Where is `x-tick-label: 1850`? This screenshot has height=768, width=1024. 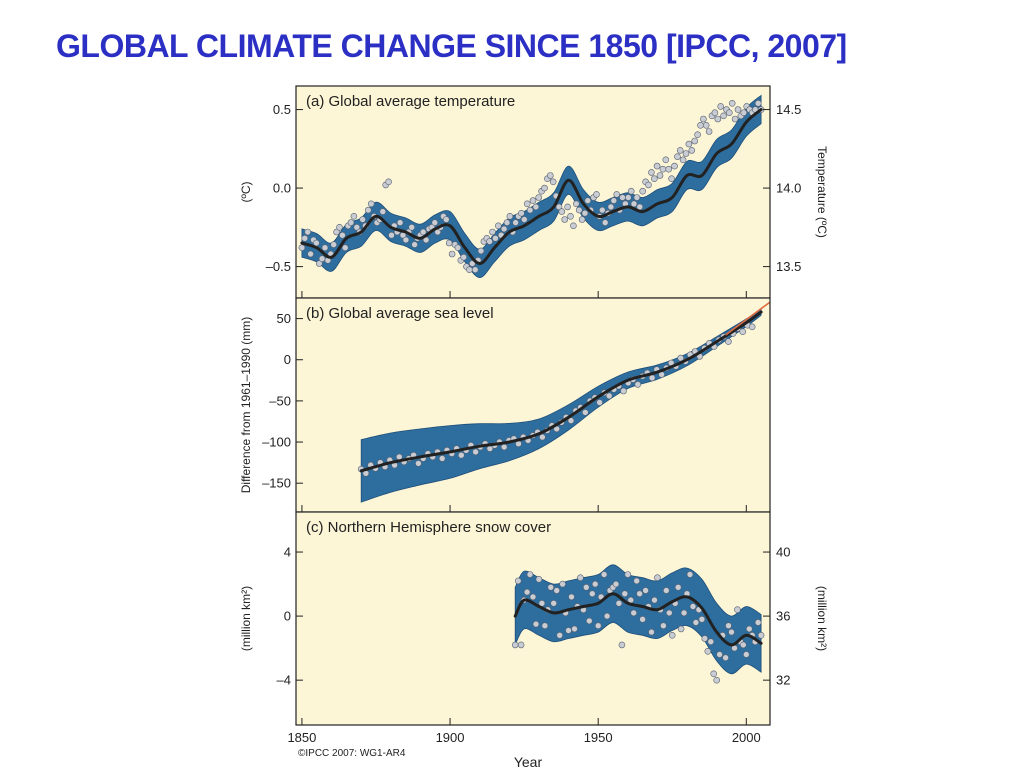 x-tick-label: 1850 is located at coordinates (301, 737).